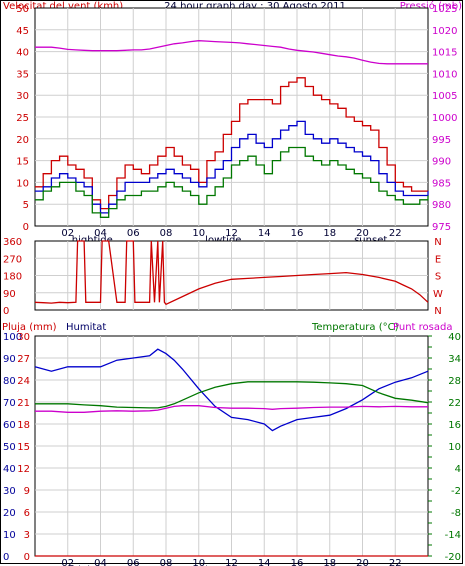 The image size is (465, 566). Describe the element at coordinates (198, 562) in the screenshot. I see `weather-xtick-10: 10` at that location.